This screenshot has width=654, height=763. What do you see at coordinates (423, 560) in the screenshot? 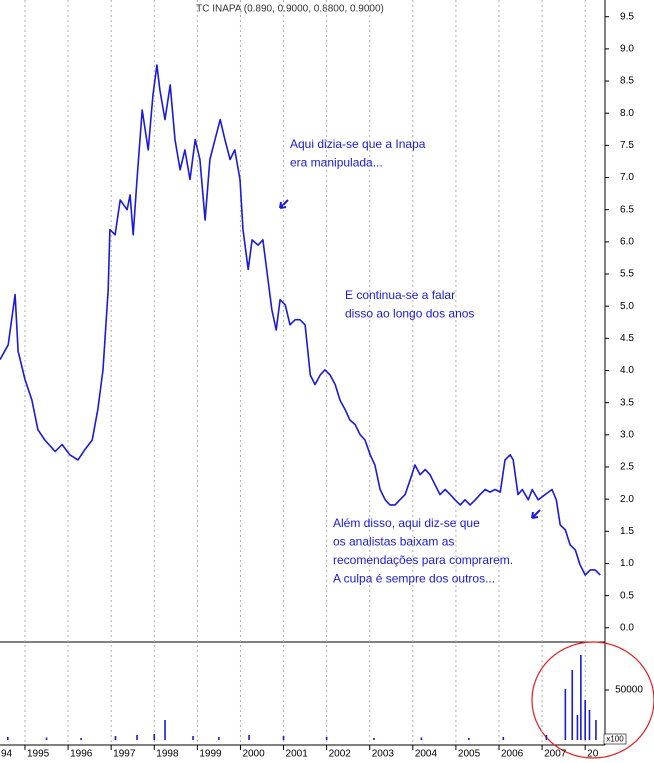
I see `annotation: recomendações para comprarem.` at bounding box center [423, 560].